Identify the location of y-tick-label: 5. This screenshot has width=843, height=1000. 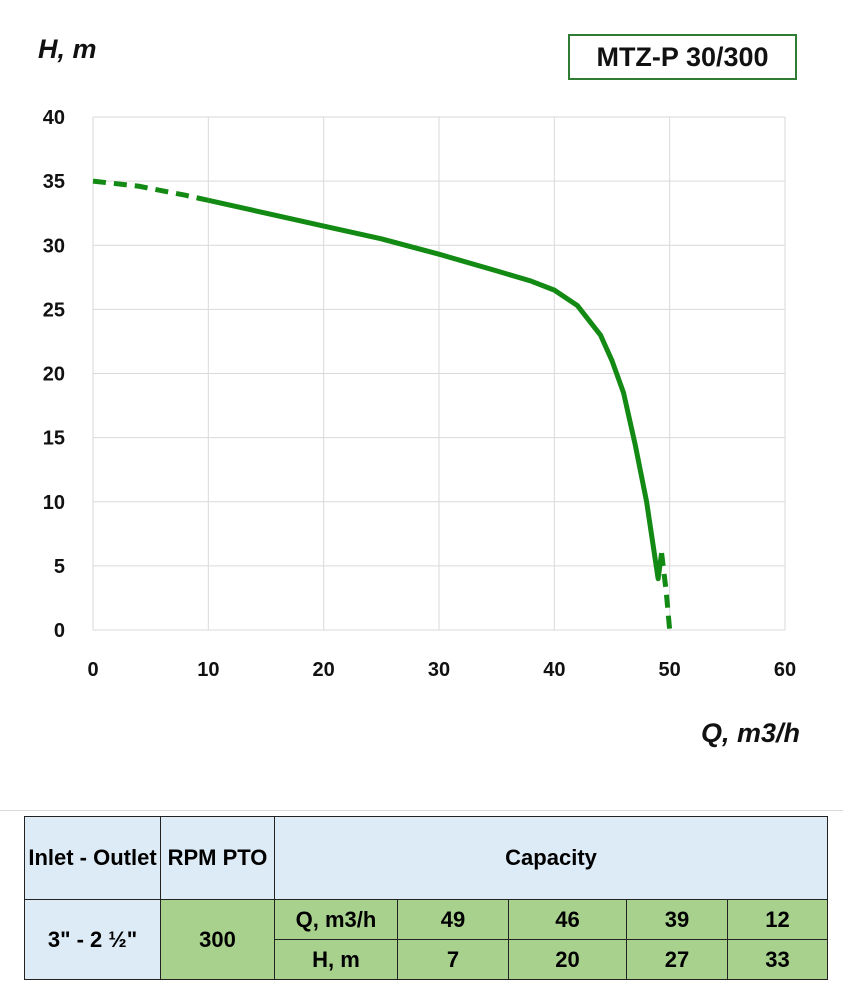
(59, 567).